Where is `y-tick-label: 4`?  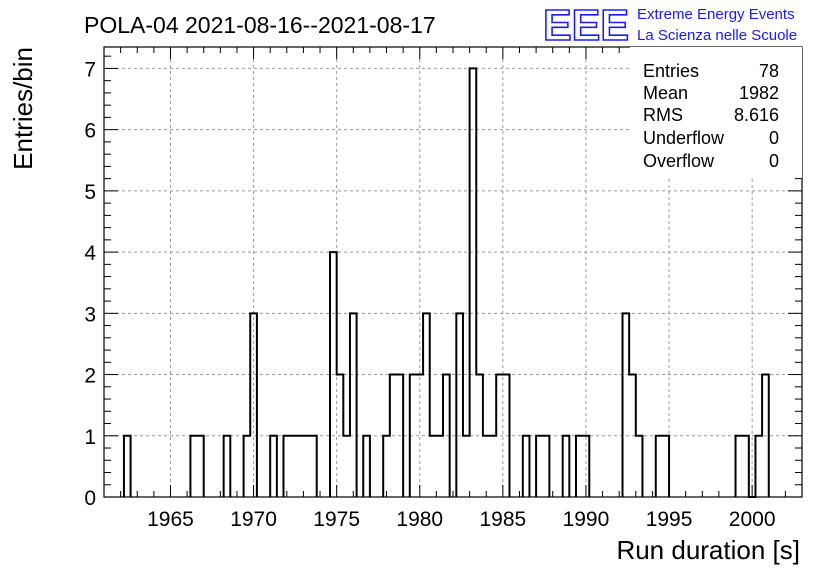
y-tick-label: 4 is located at coordinates (90, 253).